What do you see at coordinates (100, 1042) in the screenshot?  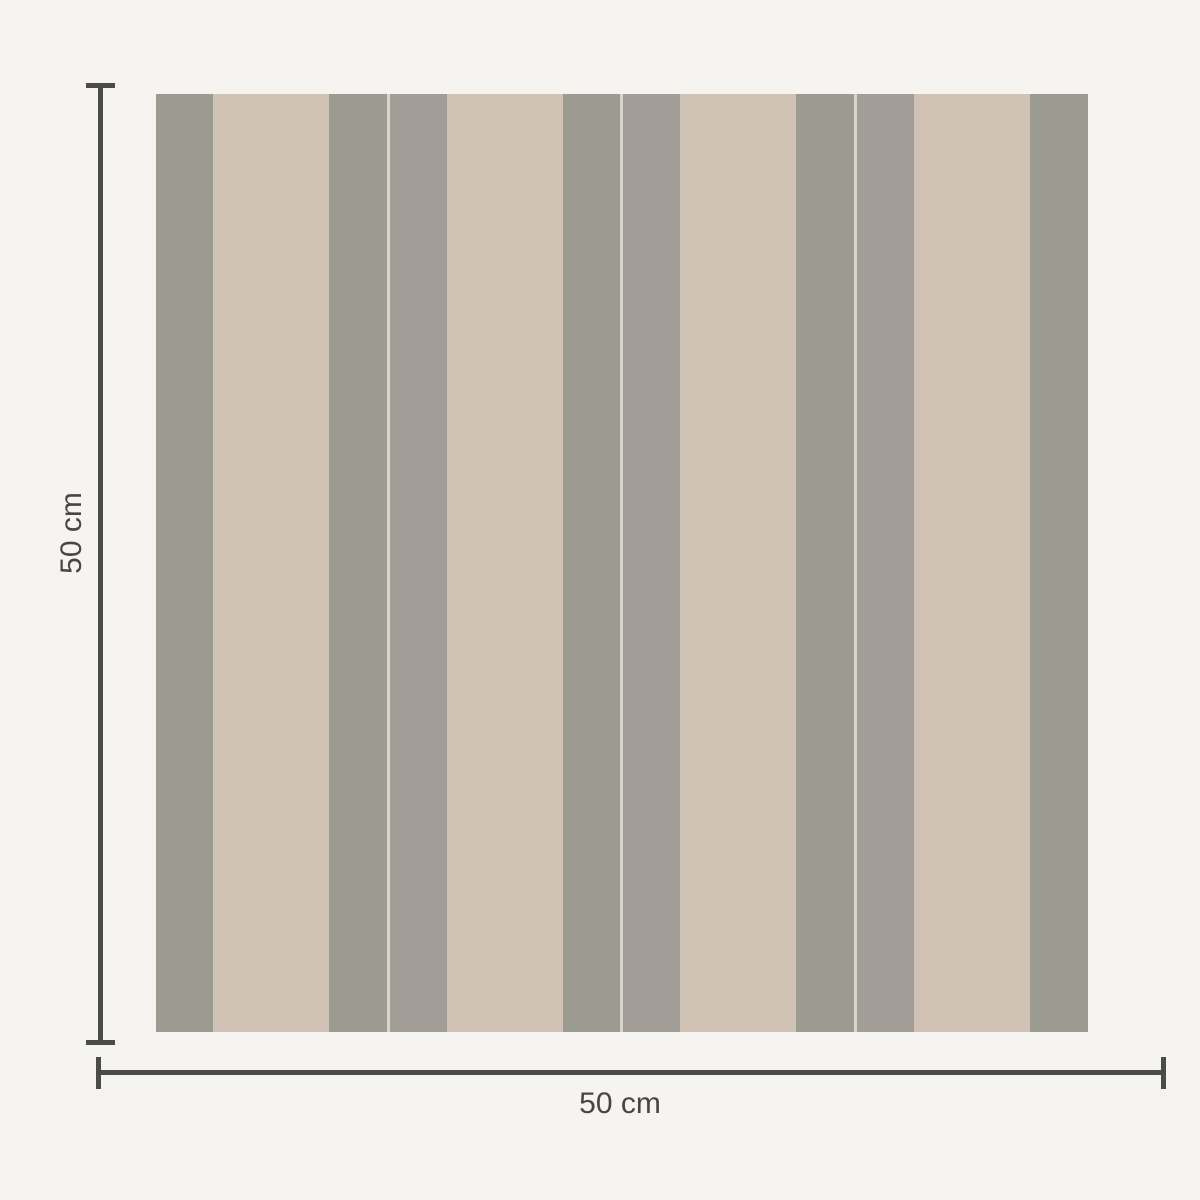 I see `dimension-cap-bottom` at bounding box center [100, 1042].